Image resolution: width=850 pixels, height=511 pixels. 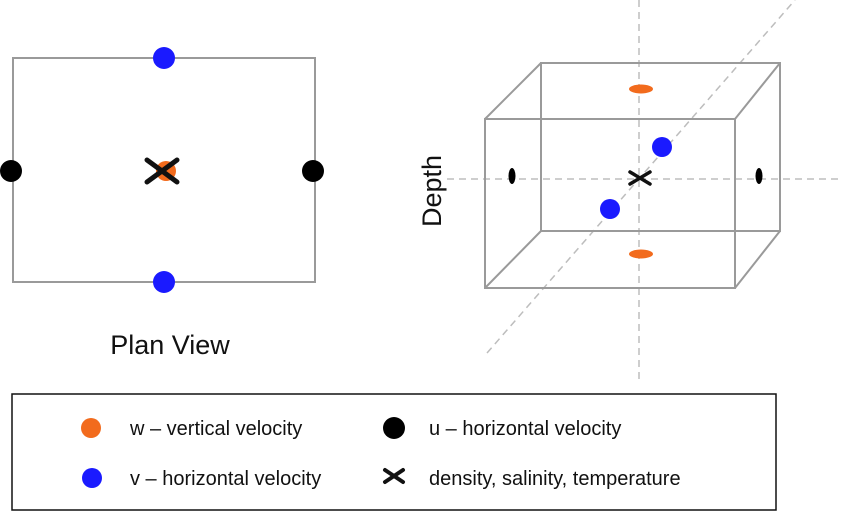 I want to click on legend-v-symbol, so click(x=92, y=478).